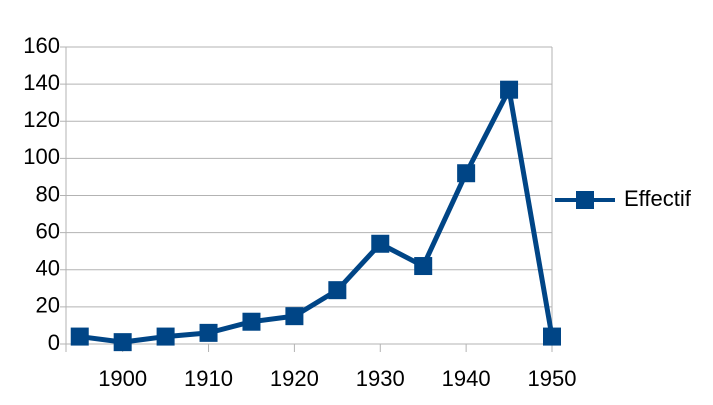 This screenshot has width=713, height=405. I want to click on legend-label: Effectif, so click(658, 198).